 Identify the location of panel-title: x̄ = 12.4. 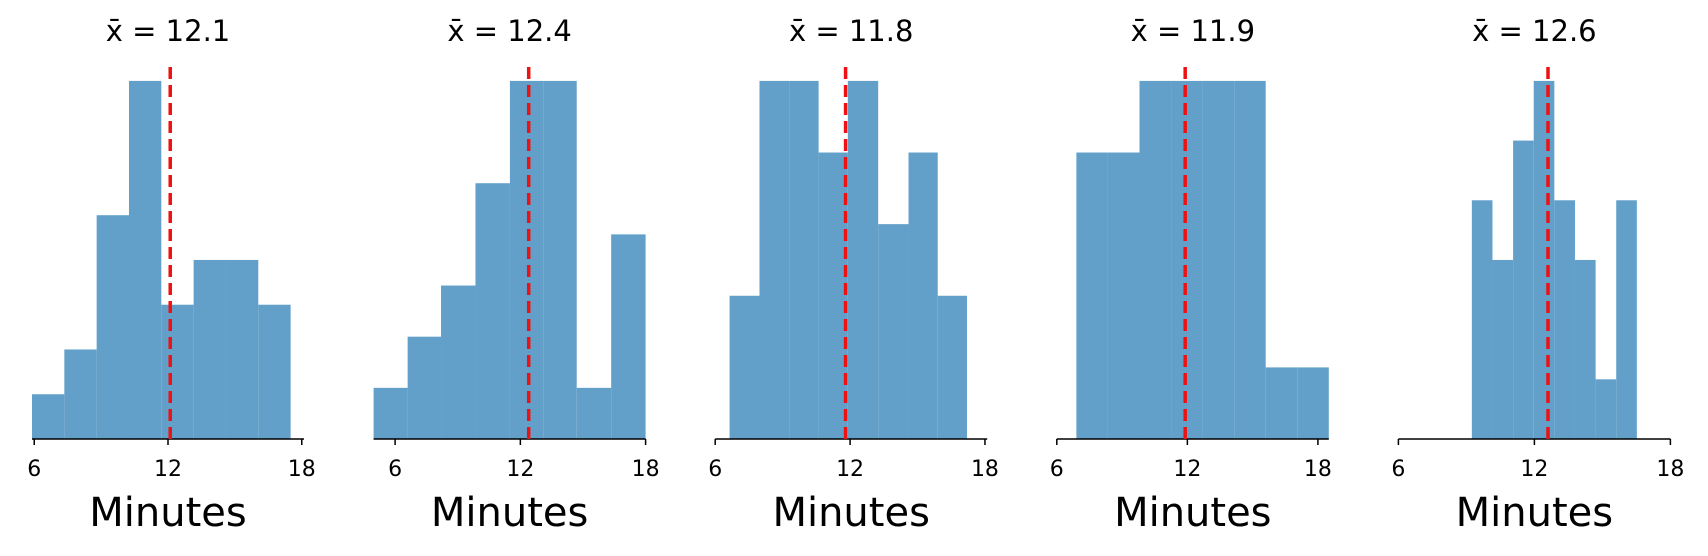
(509, 31).